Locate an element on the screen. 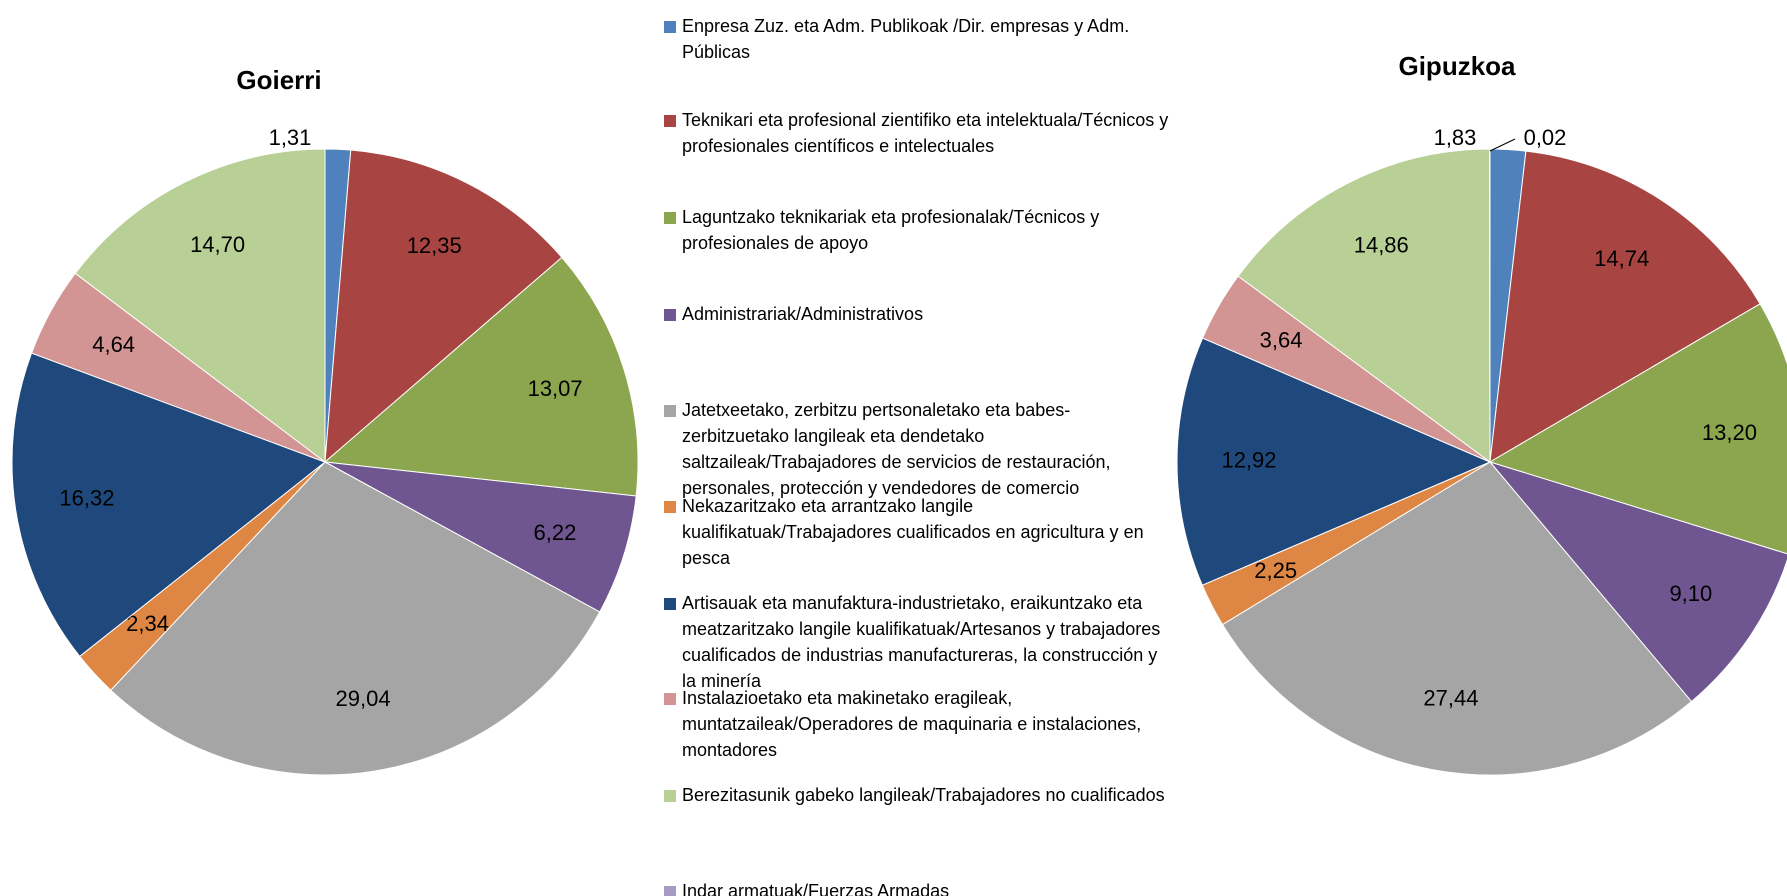  legend-item: Indar armatuak/Fuerzas Armadas is located at coordinates (919, 887).